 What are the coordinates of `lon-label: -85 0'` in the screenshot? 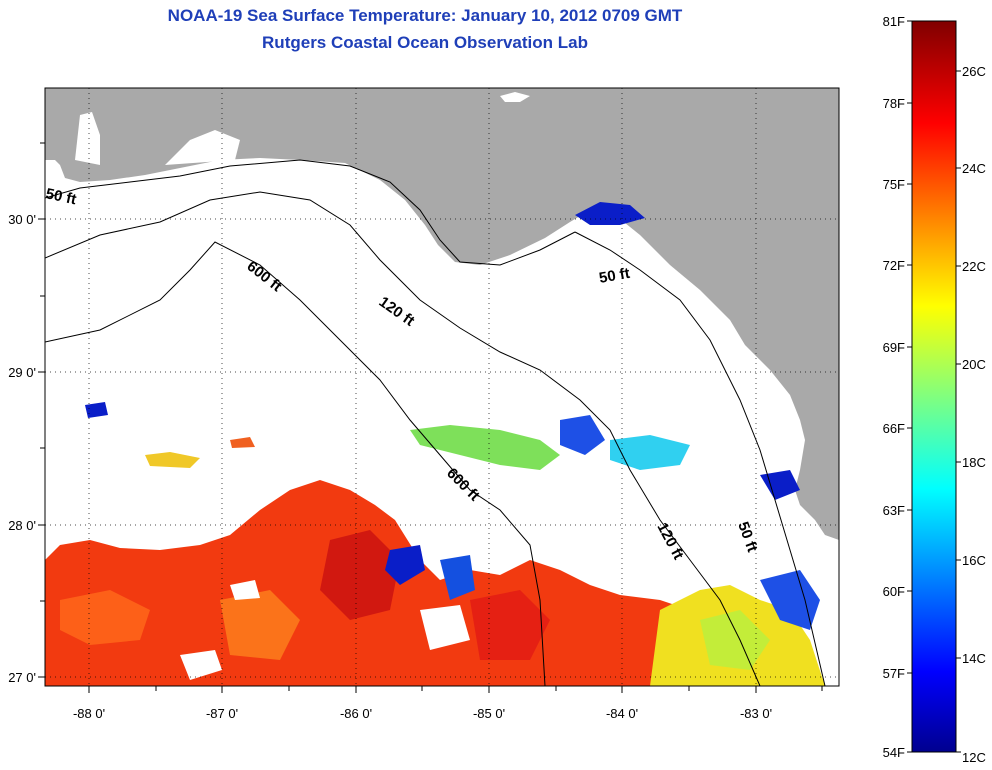 It's located at (489, 713).